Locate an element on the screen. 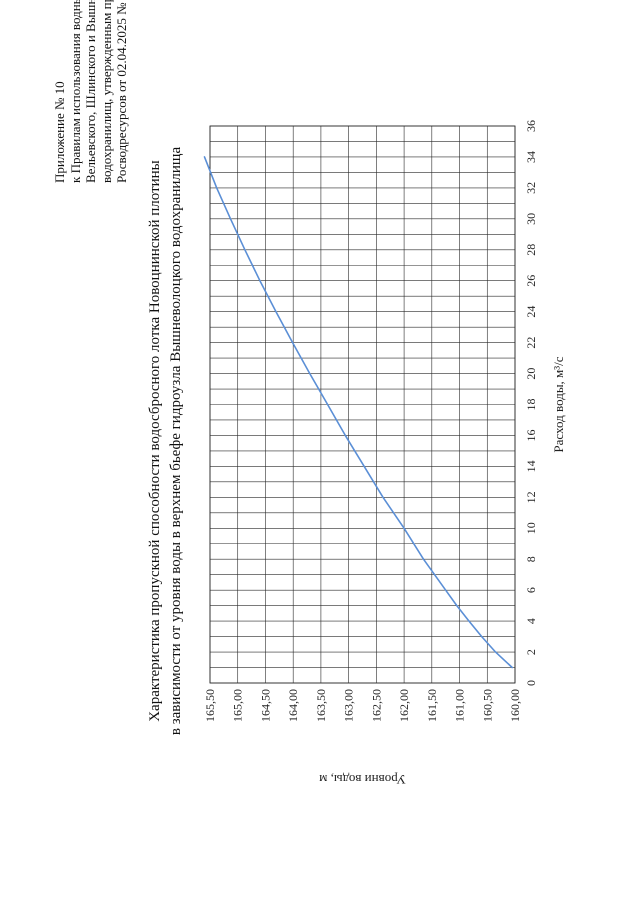  x-tick-label: 26 is located at coordinates (531, 281).